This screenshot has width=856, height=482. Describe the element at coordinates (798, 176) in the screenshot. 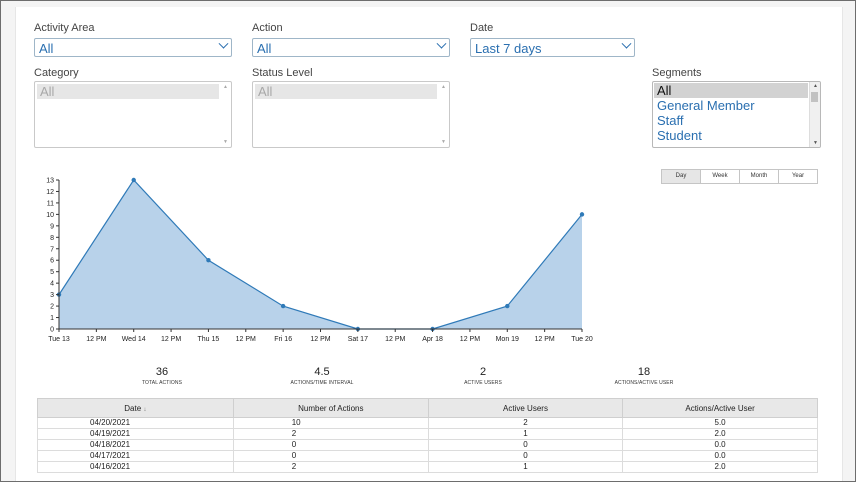

I see `period-year-button: Year` at that location.